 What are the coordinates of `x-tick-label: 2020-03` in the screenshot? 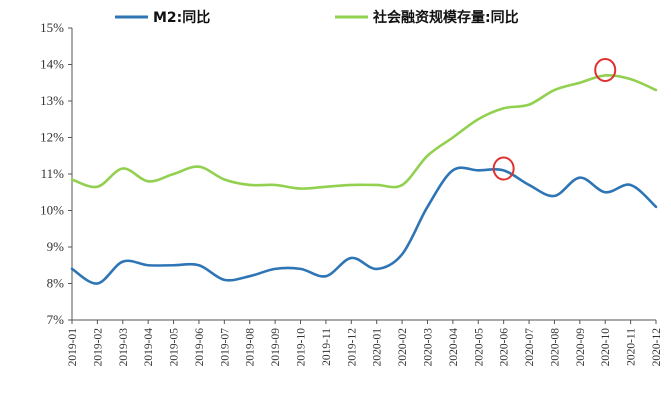 It's located at (428, 347).